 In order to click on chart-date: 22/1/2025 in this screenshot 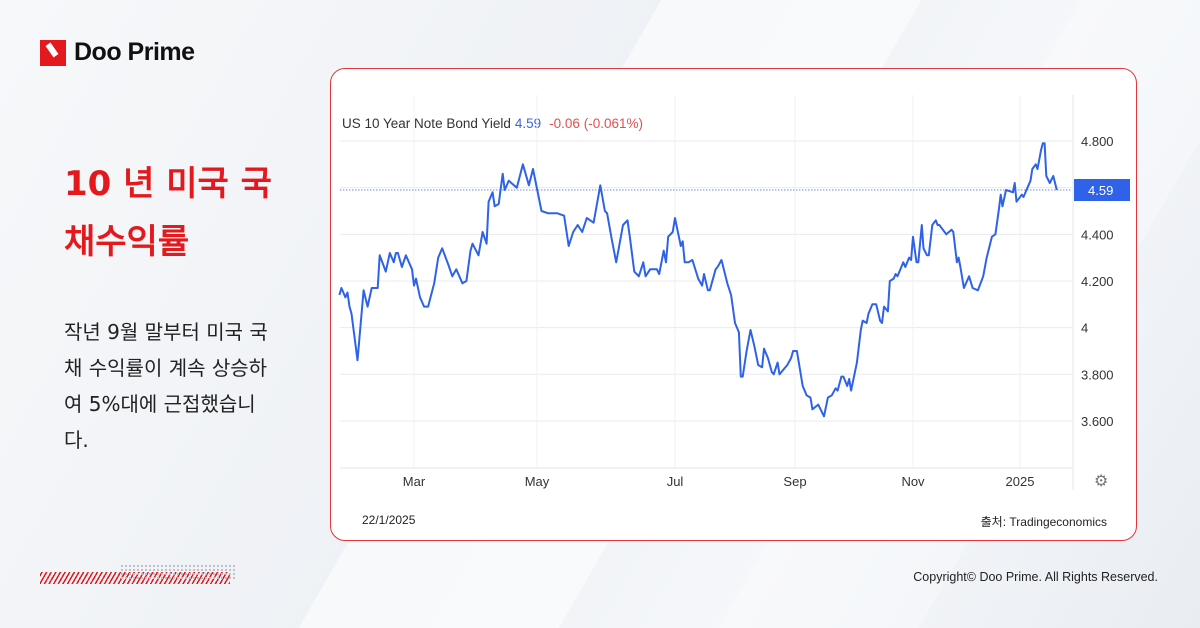, I will do `click(389, 520)`.